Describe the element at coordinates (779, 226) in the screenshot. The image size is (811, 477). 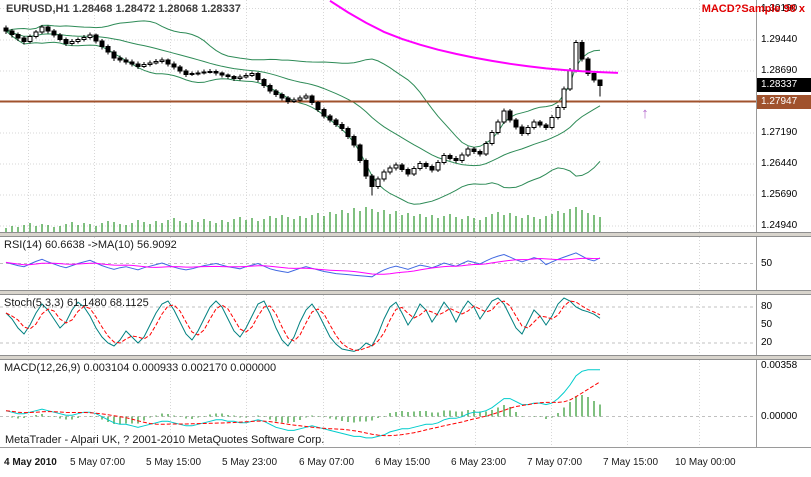
I see `axis-label: 1.24940` at that location.